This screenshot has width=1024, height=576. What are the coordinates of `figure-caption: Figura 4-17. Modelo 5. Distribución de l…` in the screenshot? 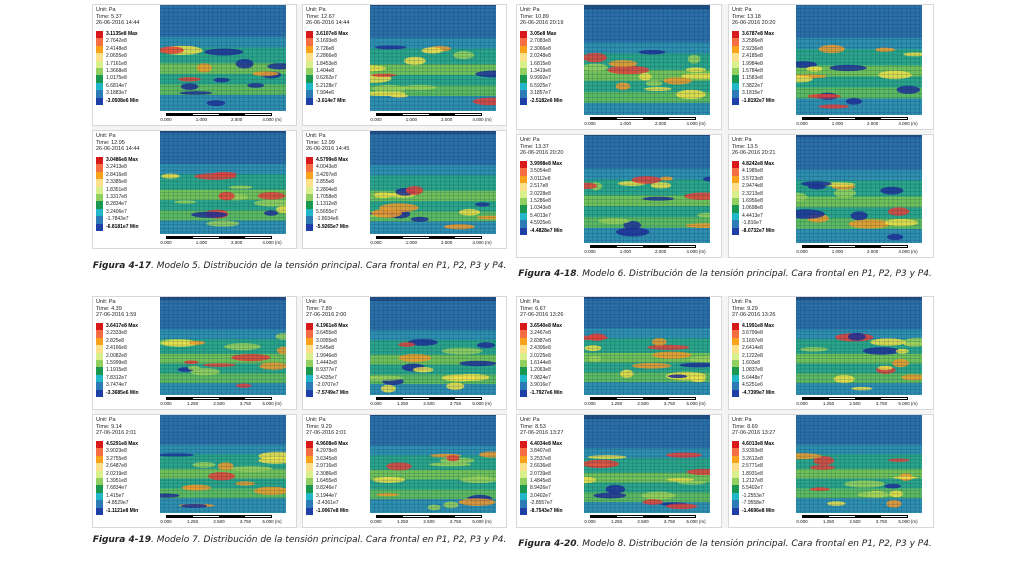 It's located at (299, 266).